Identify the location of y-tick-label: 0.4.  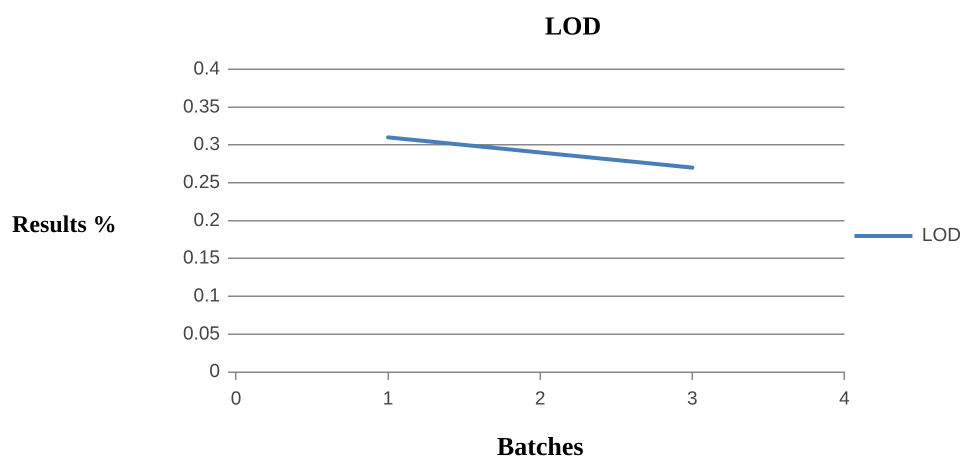
(207, 69).